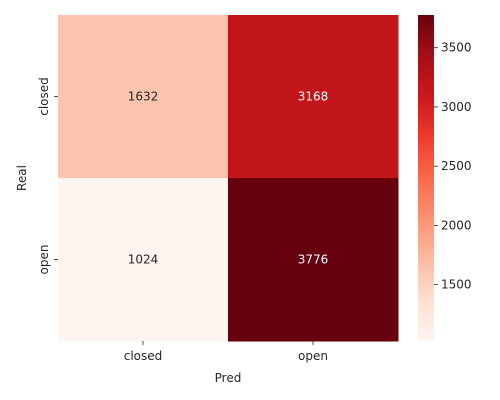 Image resolution: width=500 pixels, height=400 pixels. I want to click on cell-value-1-1: 3776, so click(313, 260).